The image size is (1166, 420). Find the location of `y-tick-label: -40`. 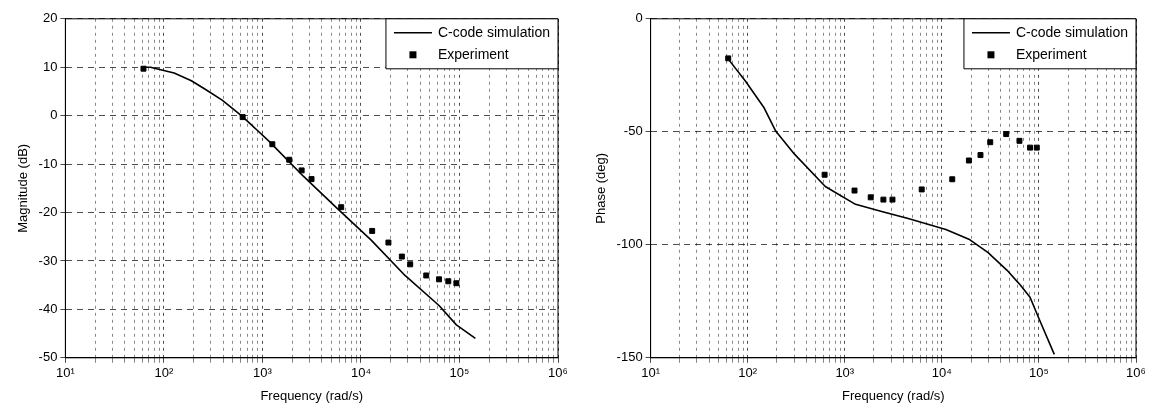

y-tick-label: -40 is located at coordinates (48, 308).